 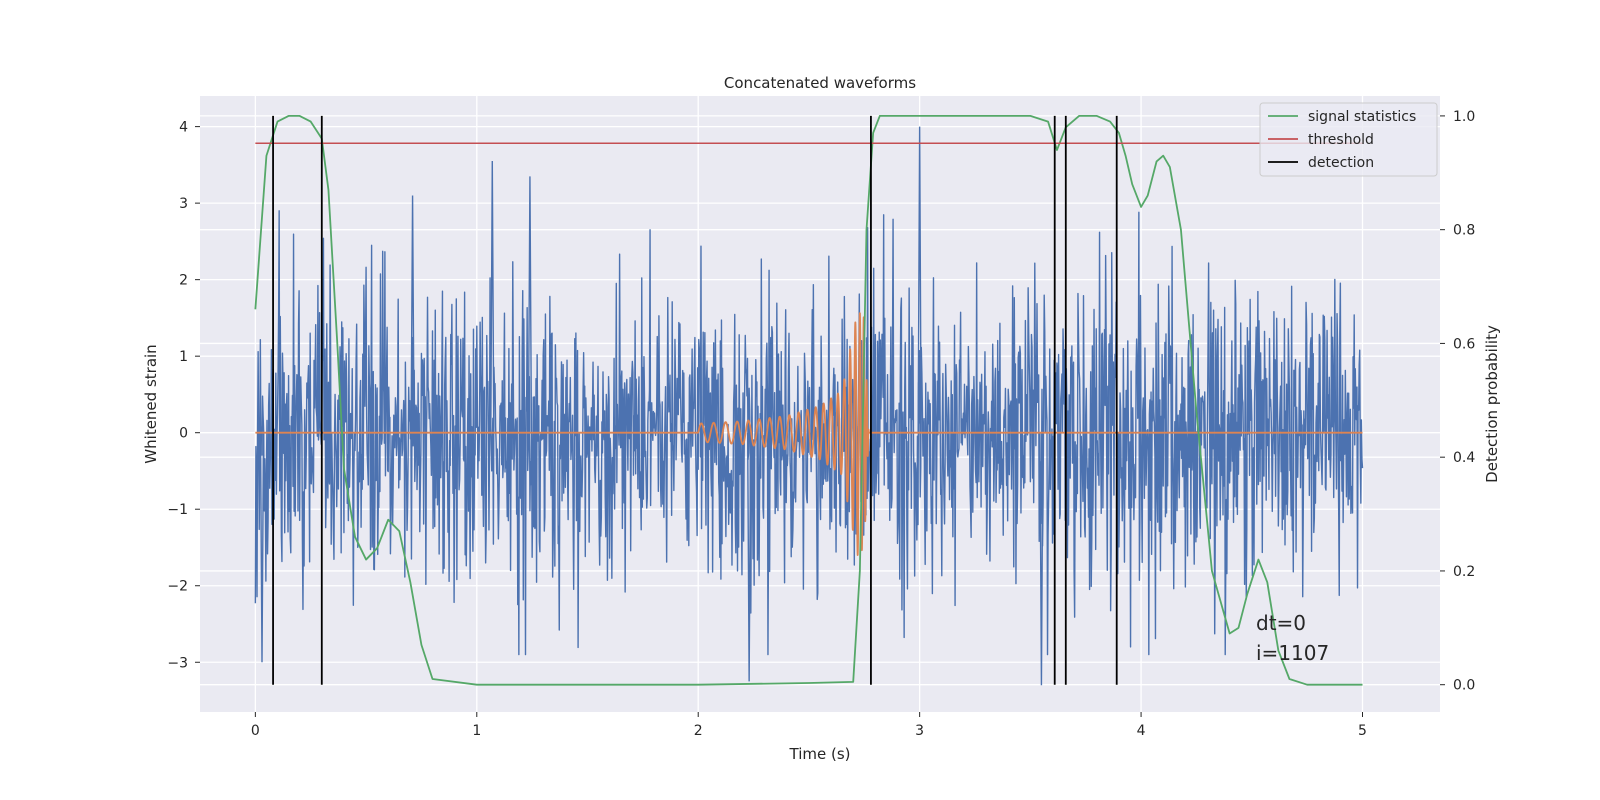 I want to click on annotation-index: i=1107, so click(x=1292, y=653).